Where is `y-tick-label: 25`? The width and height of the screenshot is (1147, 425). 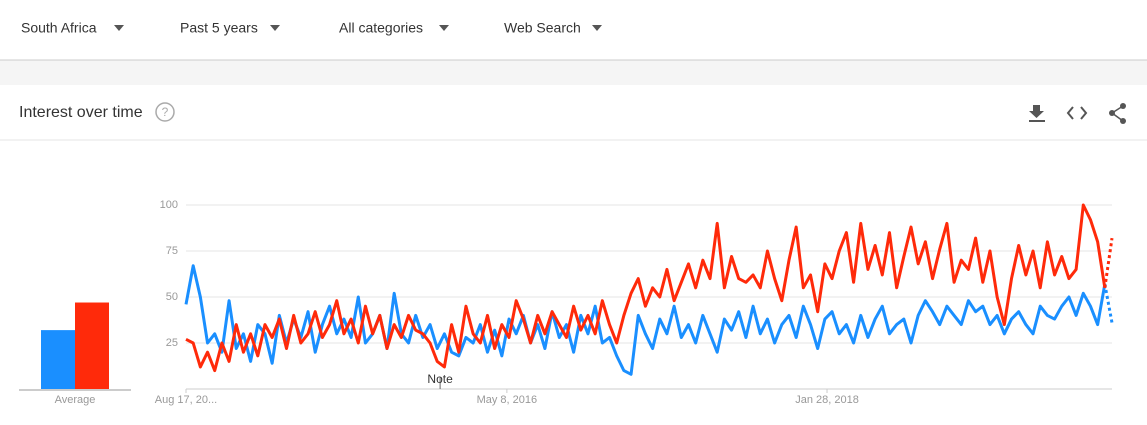 y-tick-label: 25 is located at coordinates (172, 343).